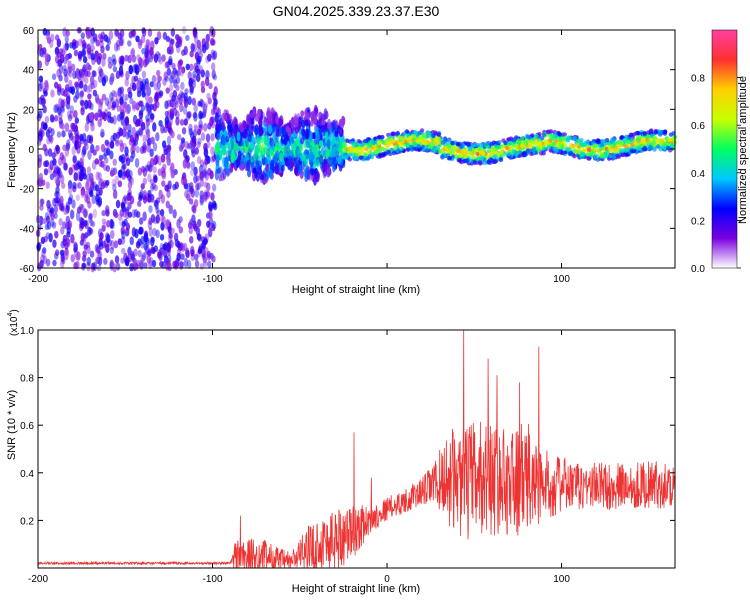 Image resolution: width=750 pixels, height=600 pixels. Describe the element at coordinates (561, 279) in the screenshot. I see `x-tick-label: 100` at that location.